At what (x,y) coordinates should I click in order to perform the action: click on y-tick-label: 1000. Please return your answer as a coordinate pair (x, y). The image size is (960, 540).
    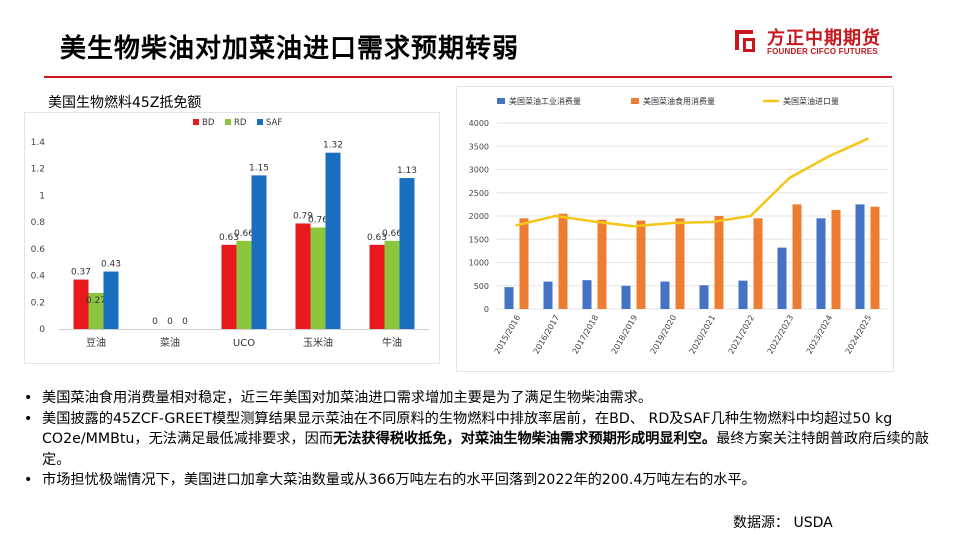
    Looking at the image, I should click on (479, 263).